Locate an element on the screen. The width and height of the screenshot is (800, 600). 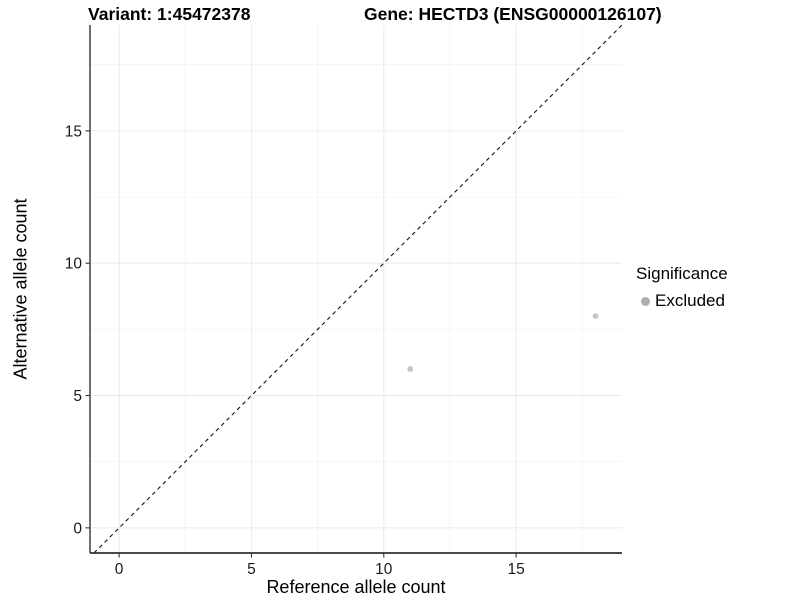
x-tick-label: 0 is located at coordinates (119, 569).